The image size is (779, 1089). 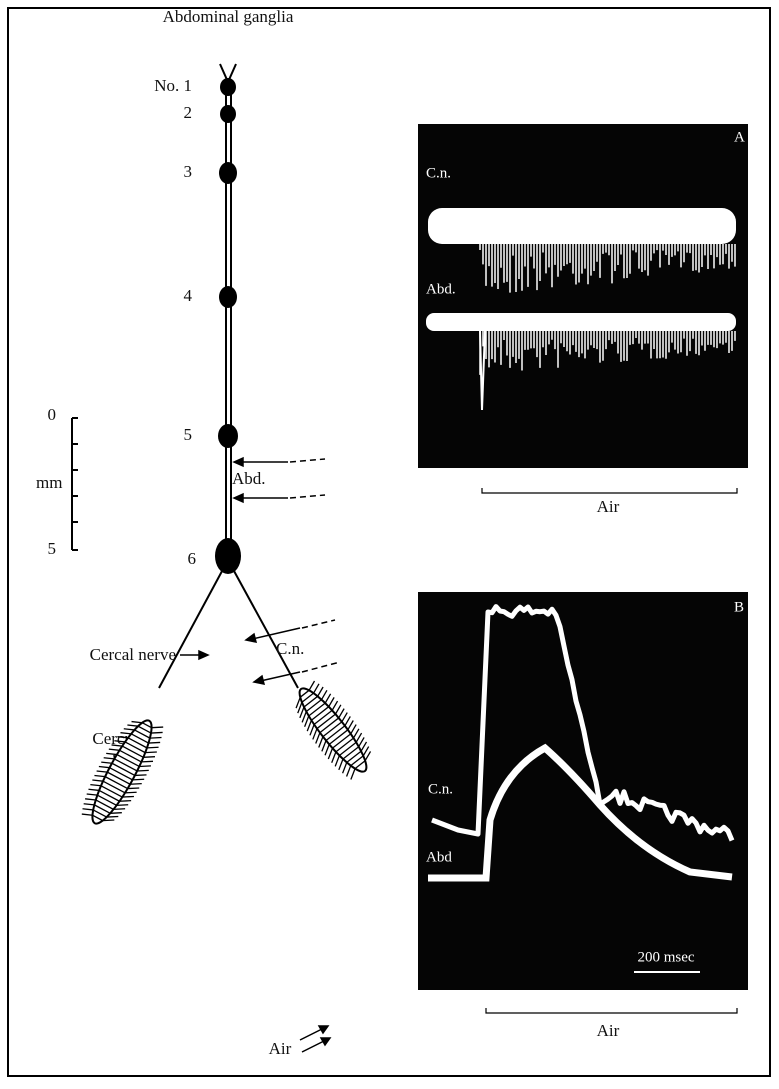 I want to click on stimulus-bar-b, so click(x=611, y=1011).